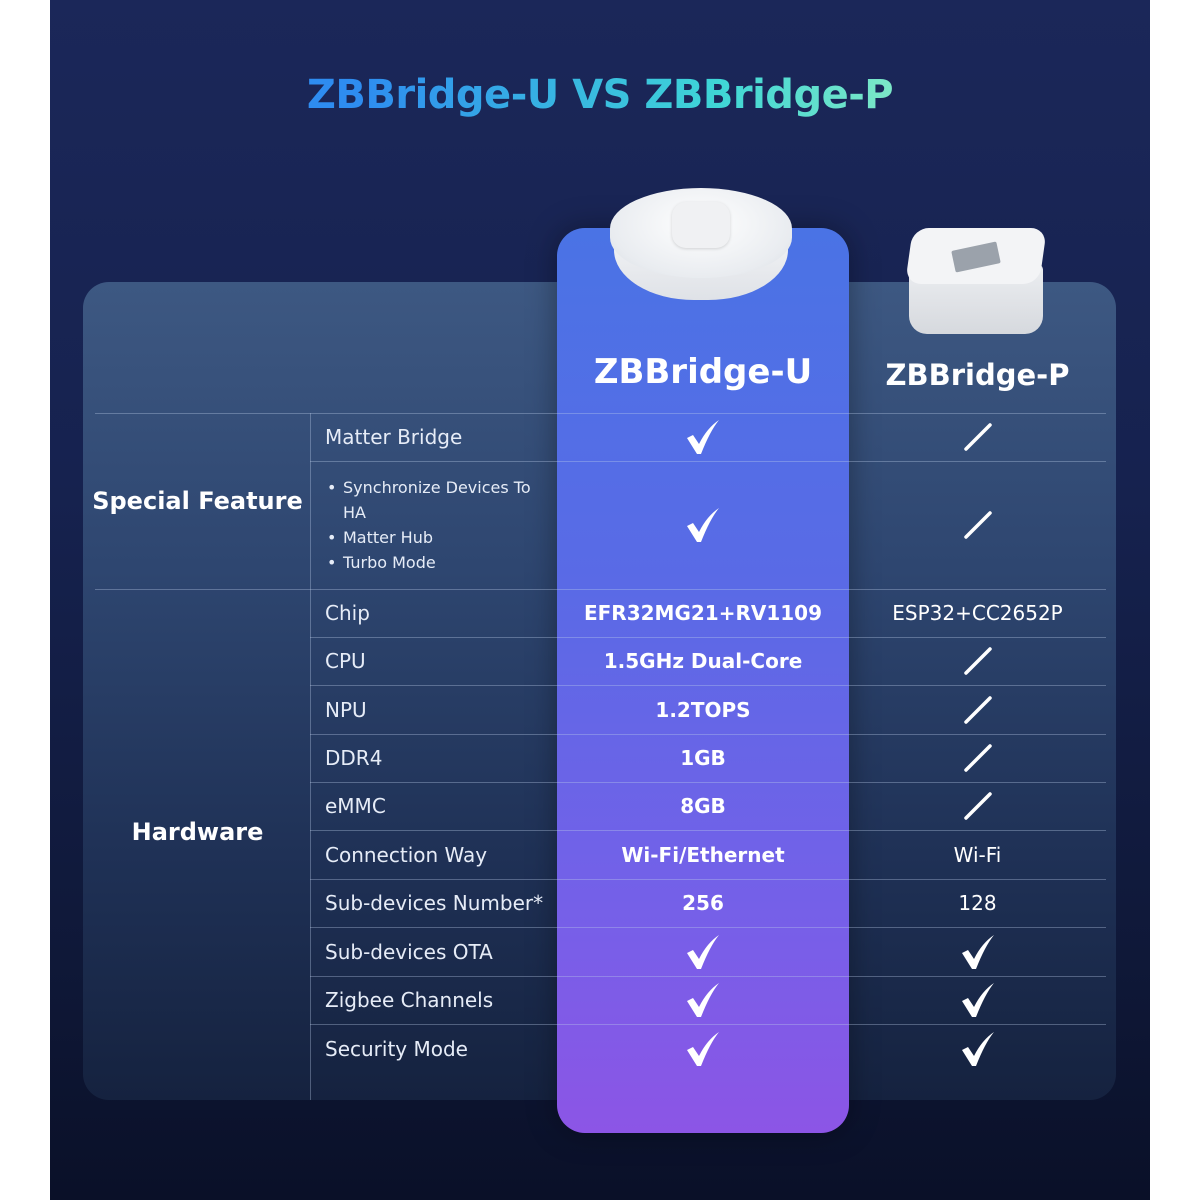  I want to click on feature-label: Sub-devices Number*, so click(434, 903).